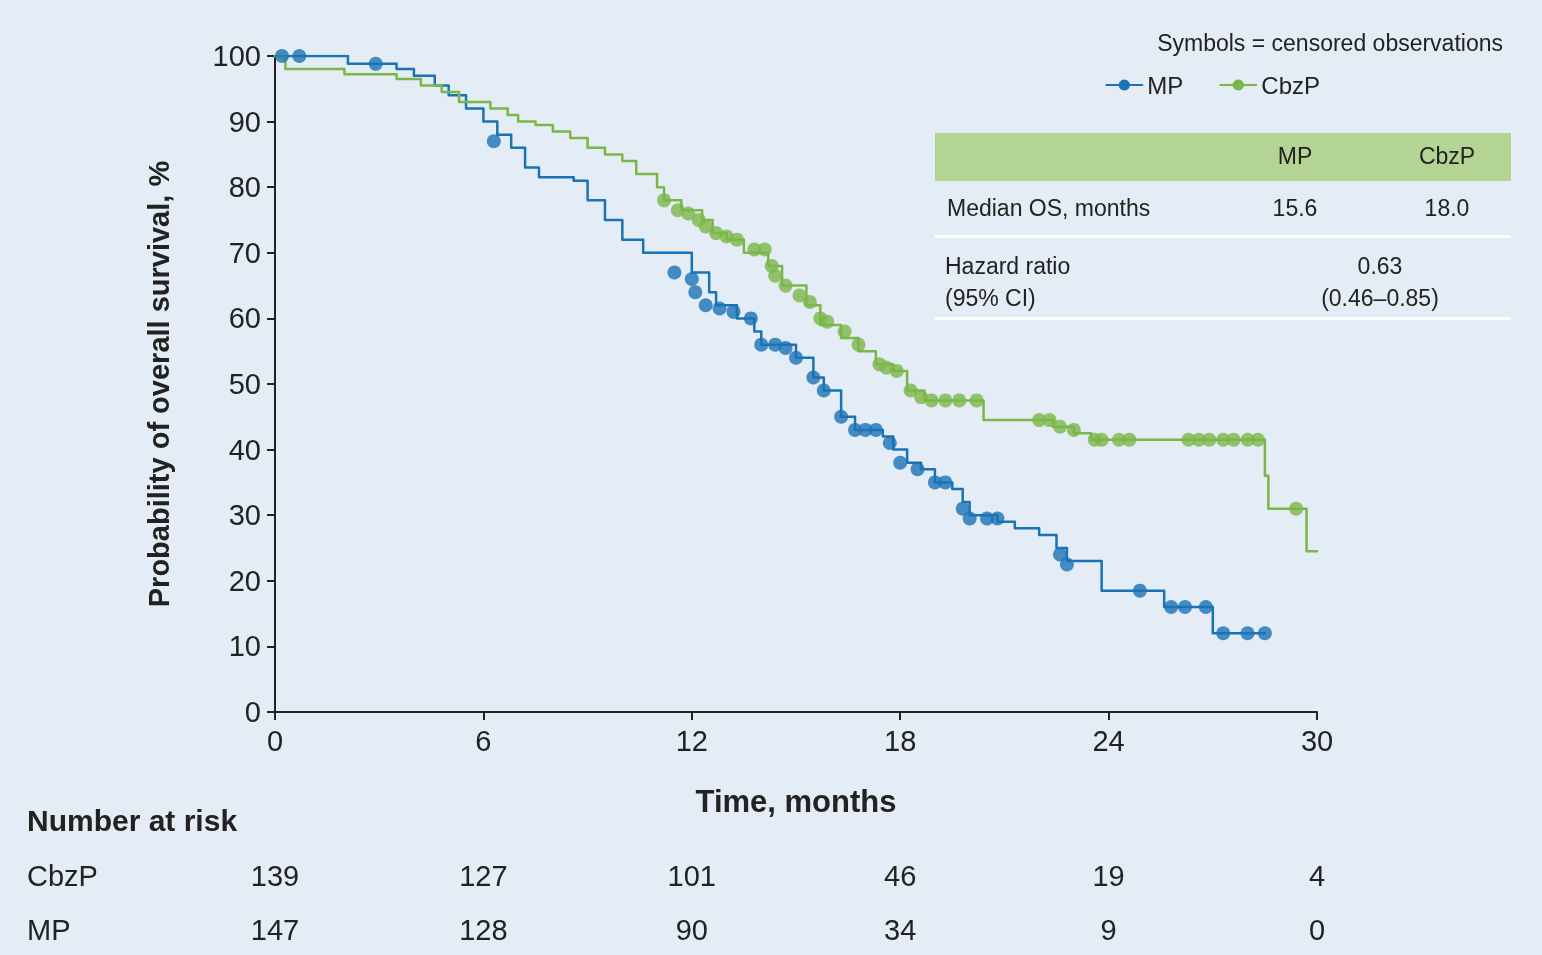 The height and width of the screenshot is (955, 1542). I want to click on annotation: Median OS, months, so click(1049, 208).